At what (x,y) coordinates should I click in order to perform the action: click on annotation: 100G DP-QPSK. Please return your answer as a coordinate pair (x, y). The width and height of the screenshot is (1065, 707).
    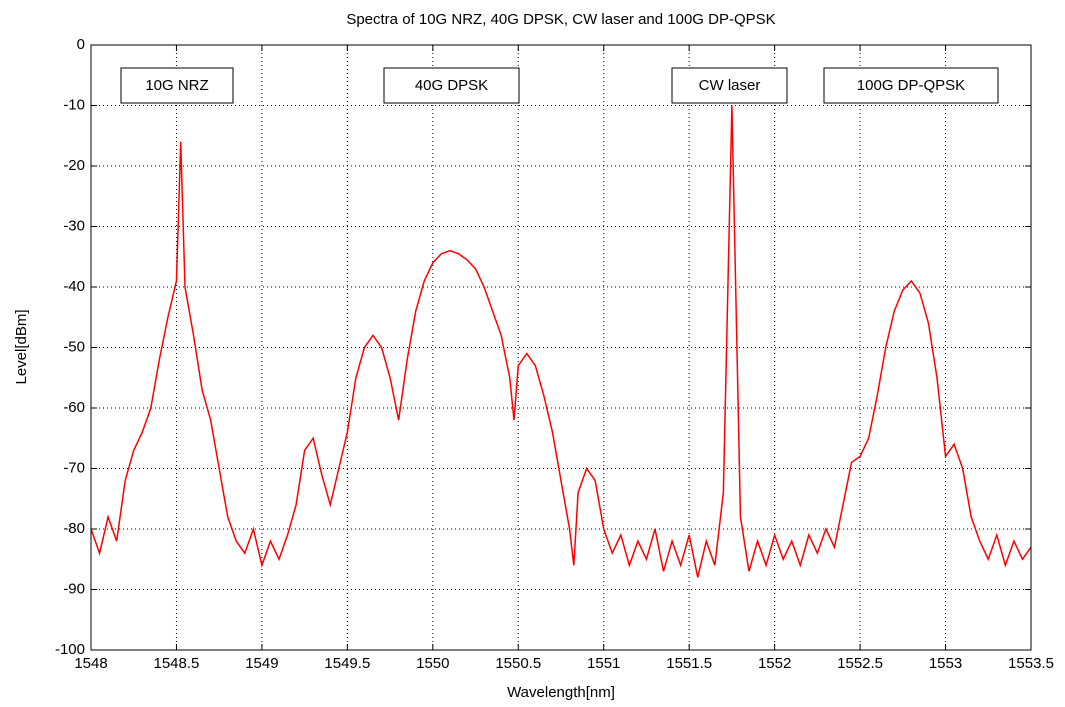
    Looking at the image, I should click on (911, 85).